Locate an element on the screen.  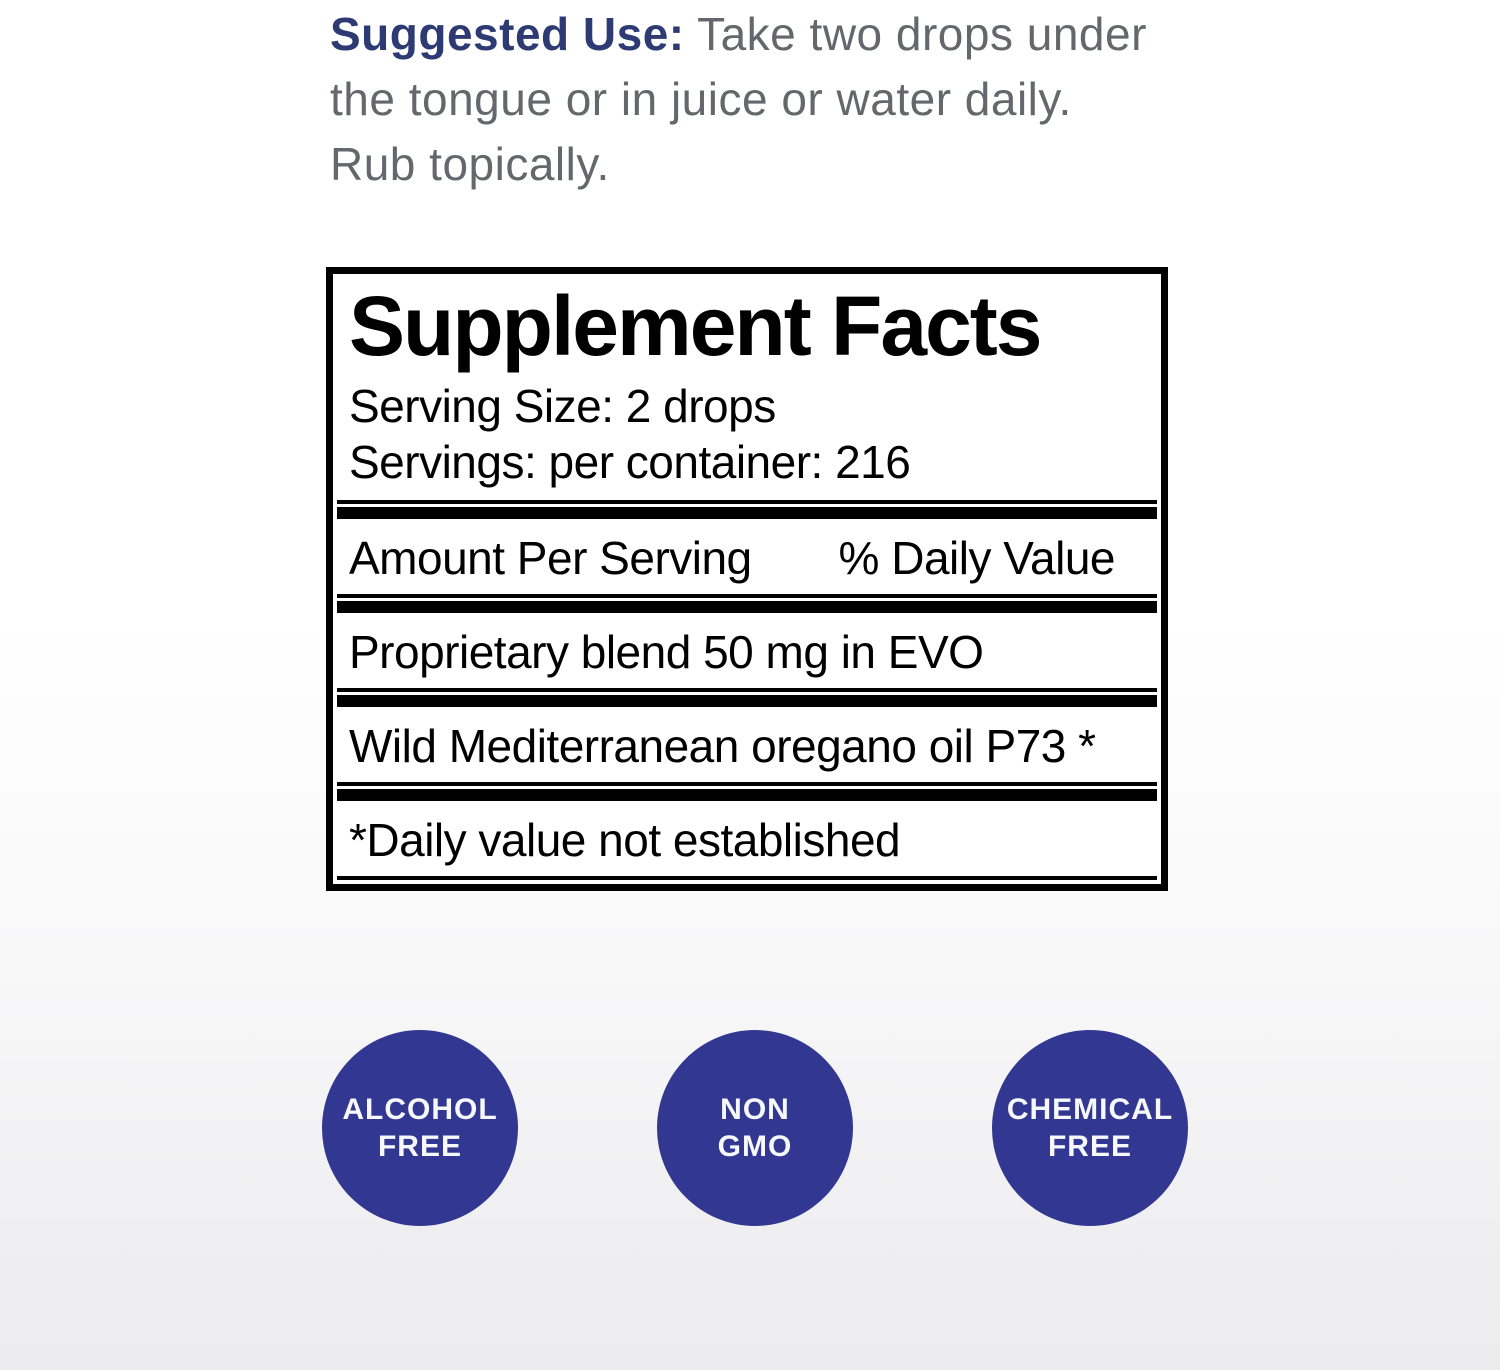
badge-non-gmo-line-1: NON is located at coordinates (755, 1109).